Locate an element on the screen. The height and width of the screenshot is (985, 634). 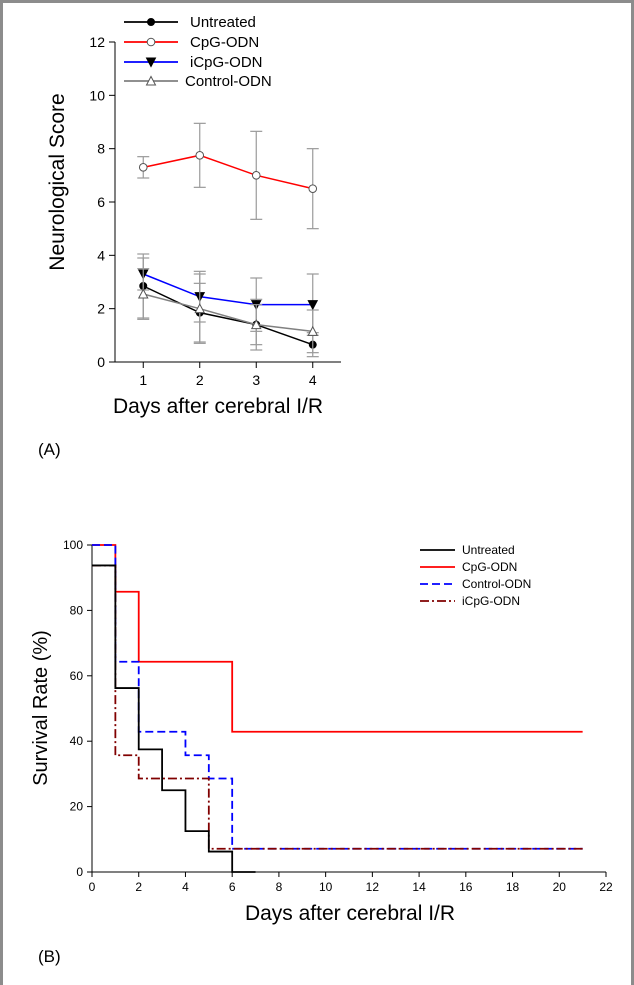
a-legend-item: iCpG-ODN is located at coordinates (193, 62).